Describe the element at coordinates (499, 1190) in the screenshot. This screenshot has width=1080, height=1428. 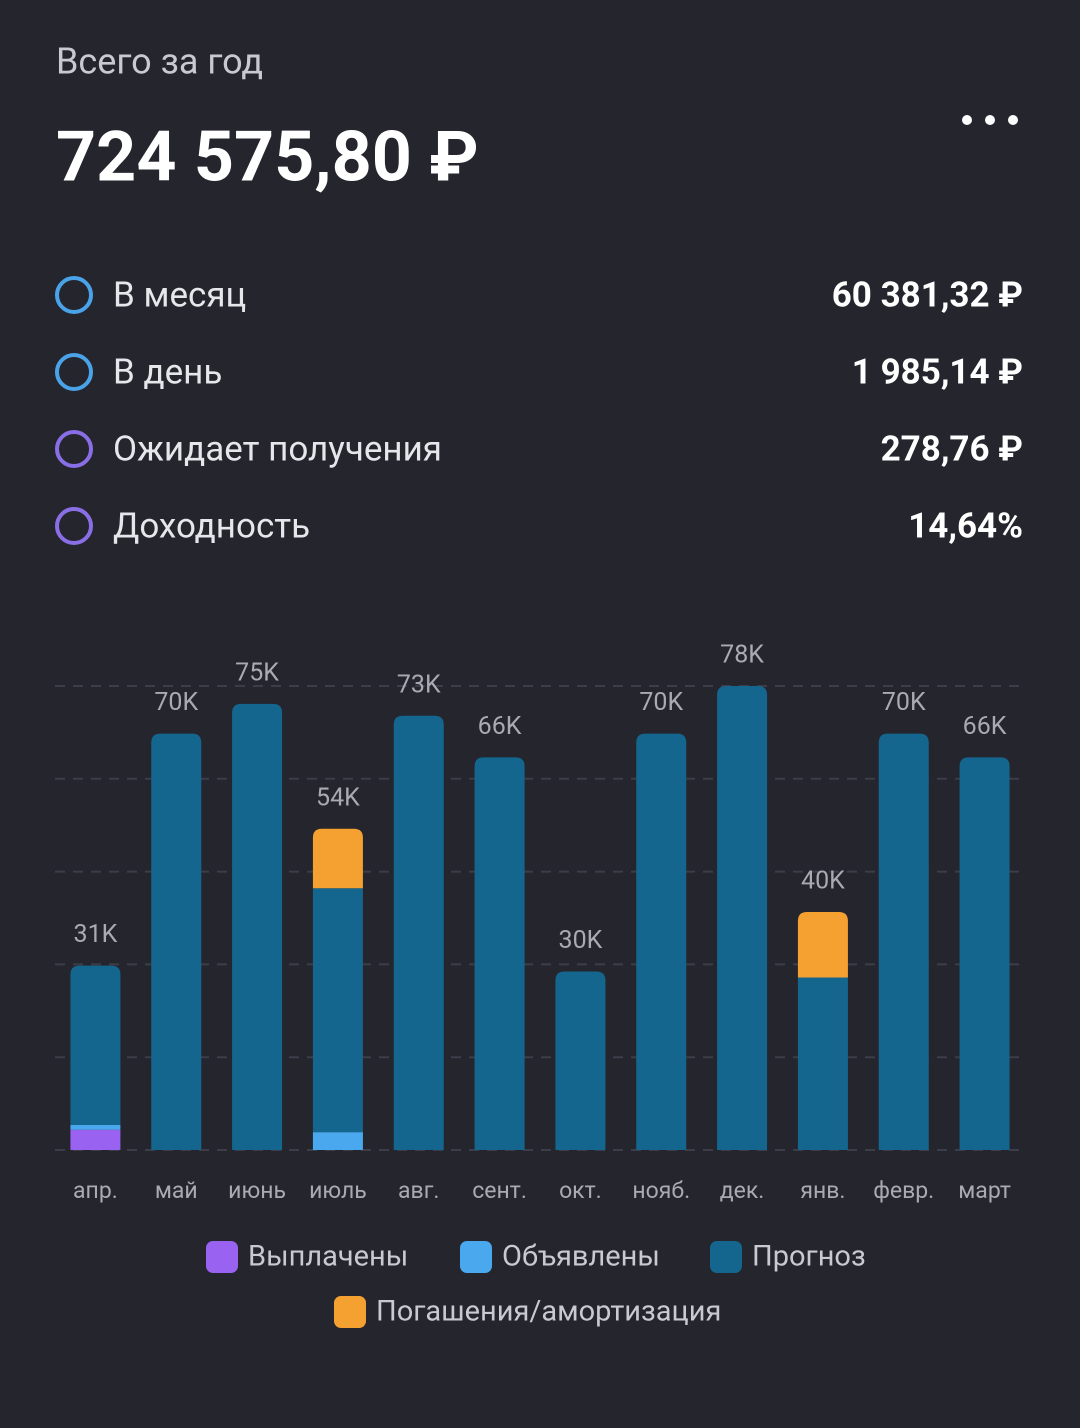
I see `x-tick-label: сент.` at that location.